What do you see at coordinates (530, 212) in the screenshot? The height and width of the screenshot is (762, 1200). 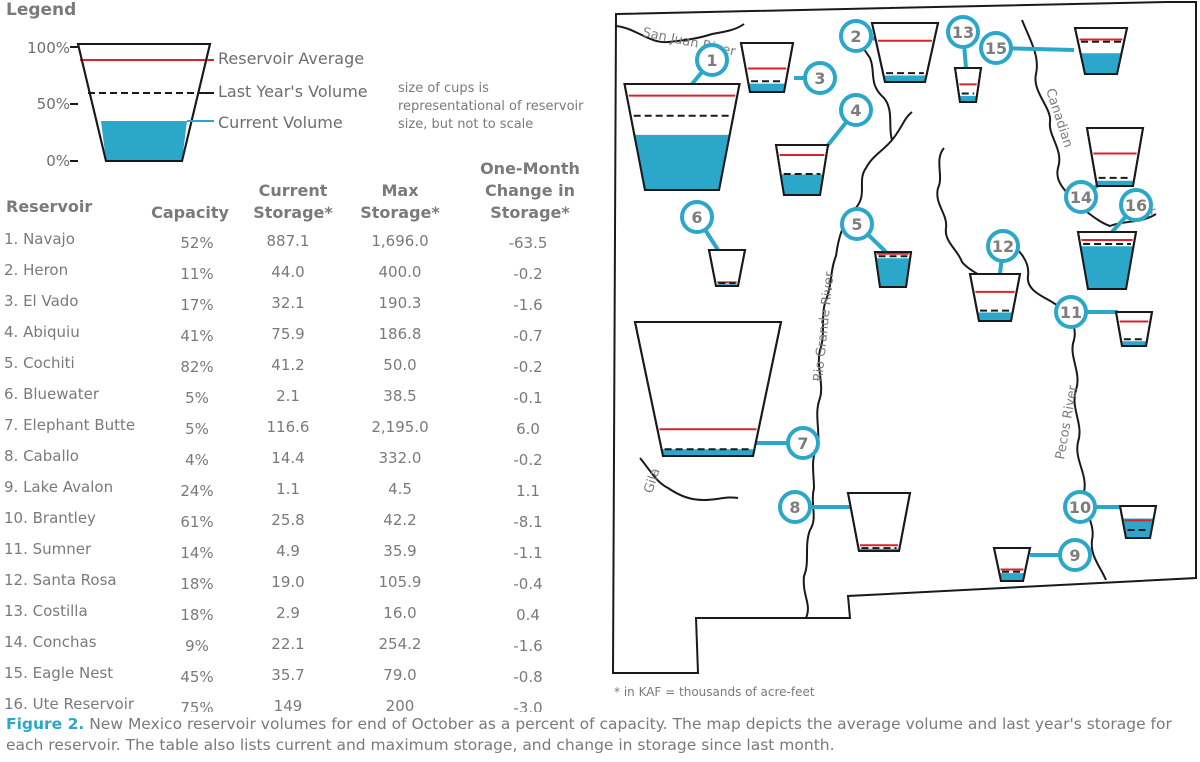 I see `table-header-change-3: Storage*` at bounding box center [530, 212].